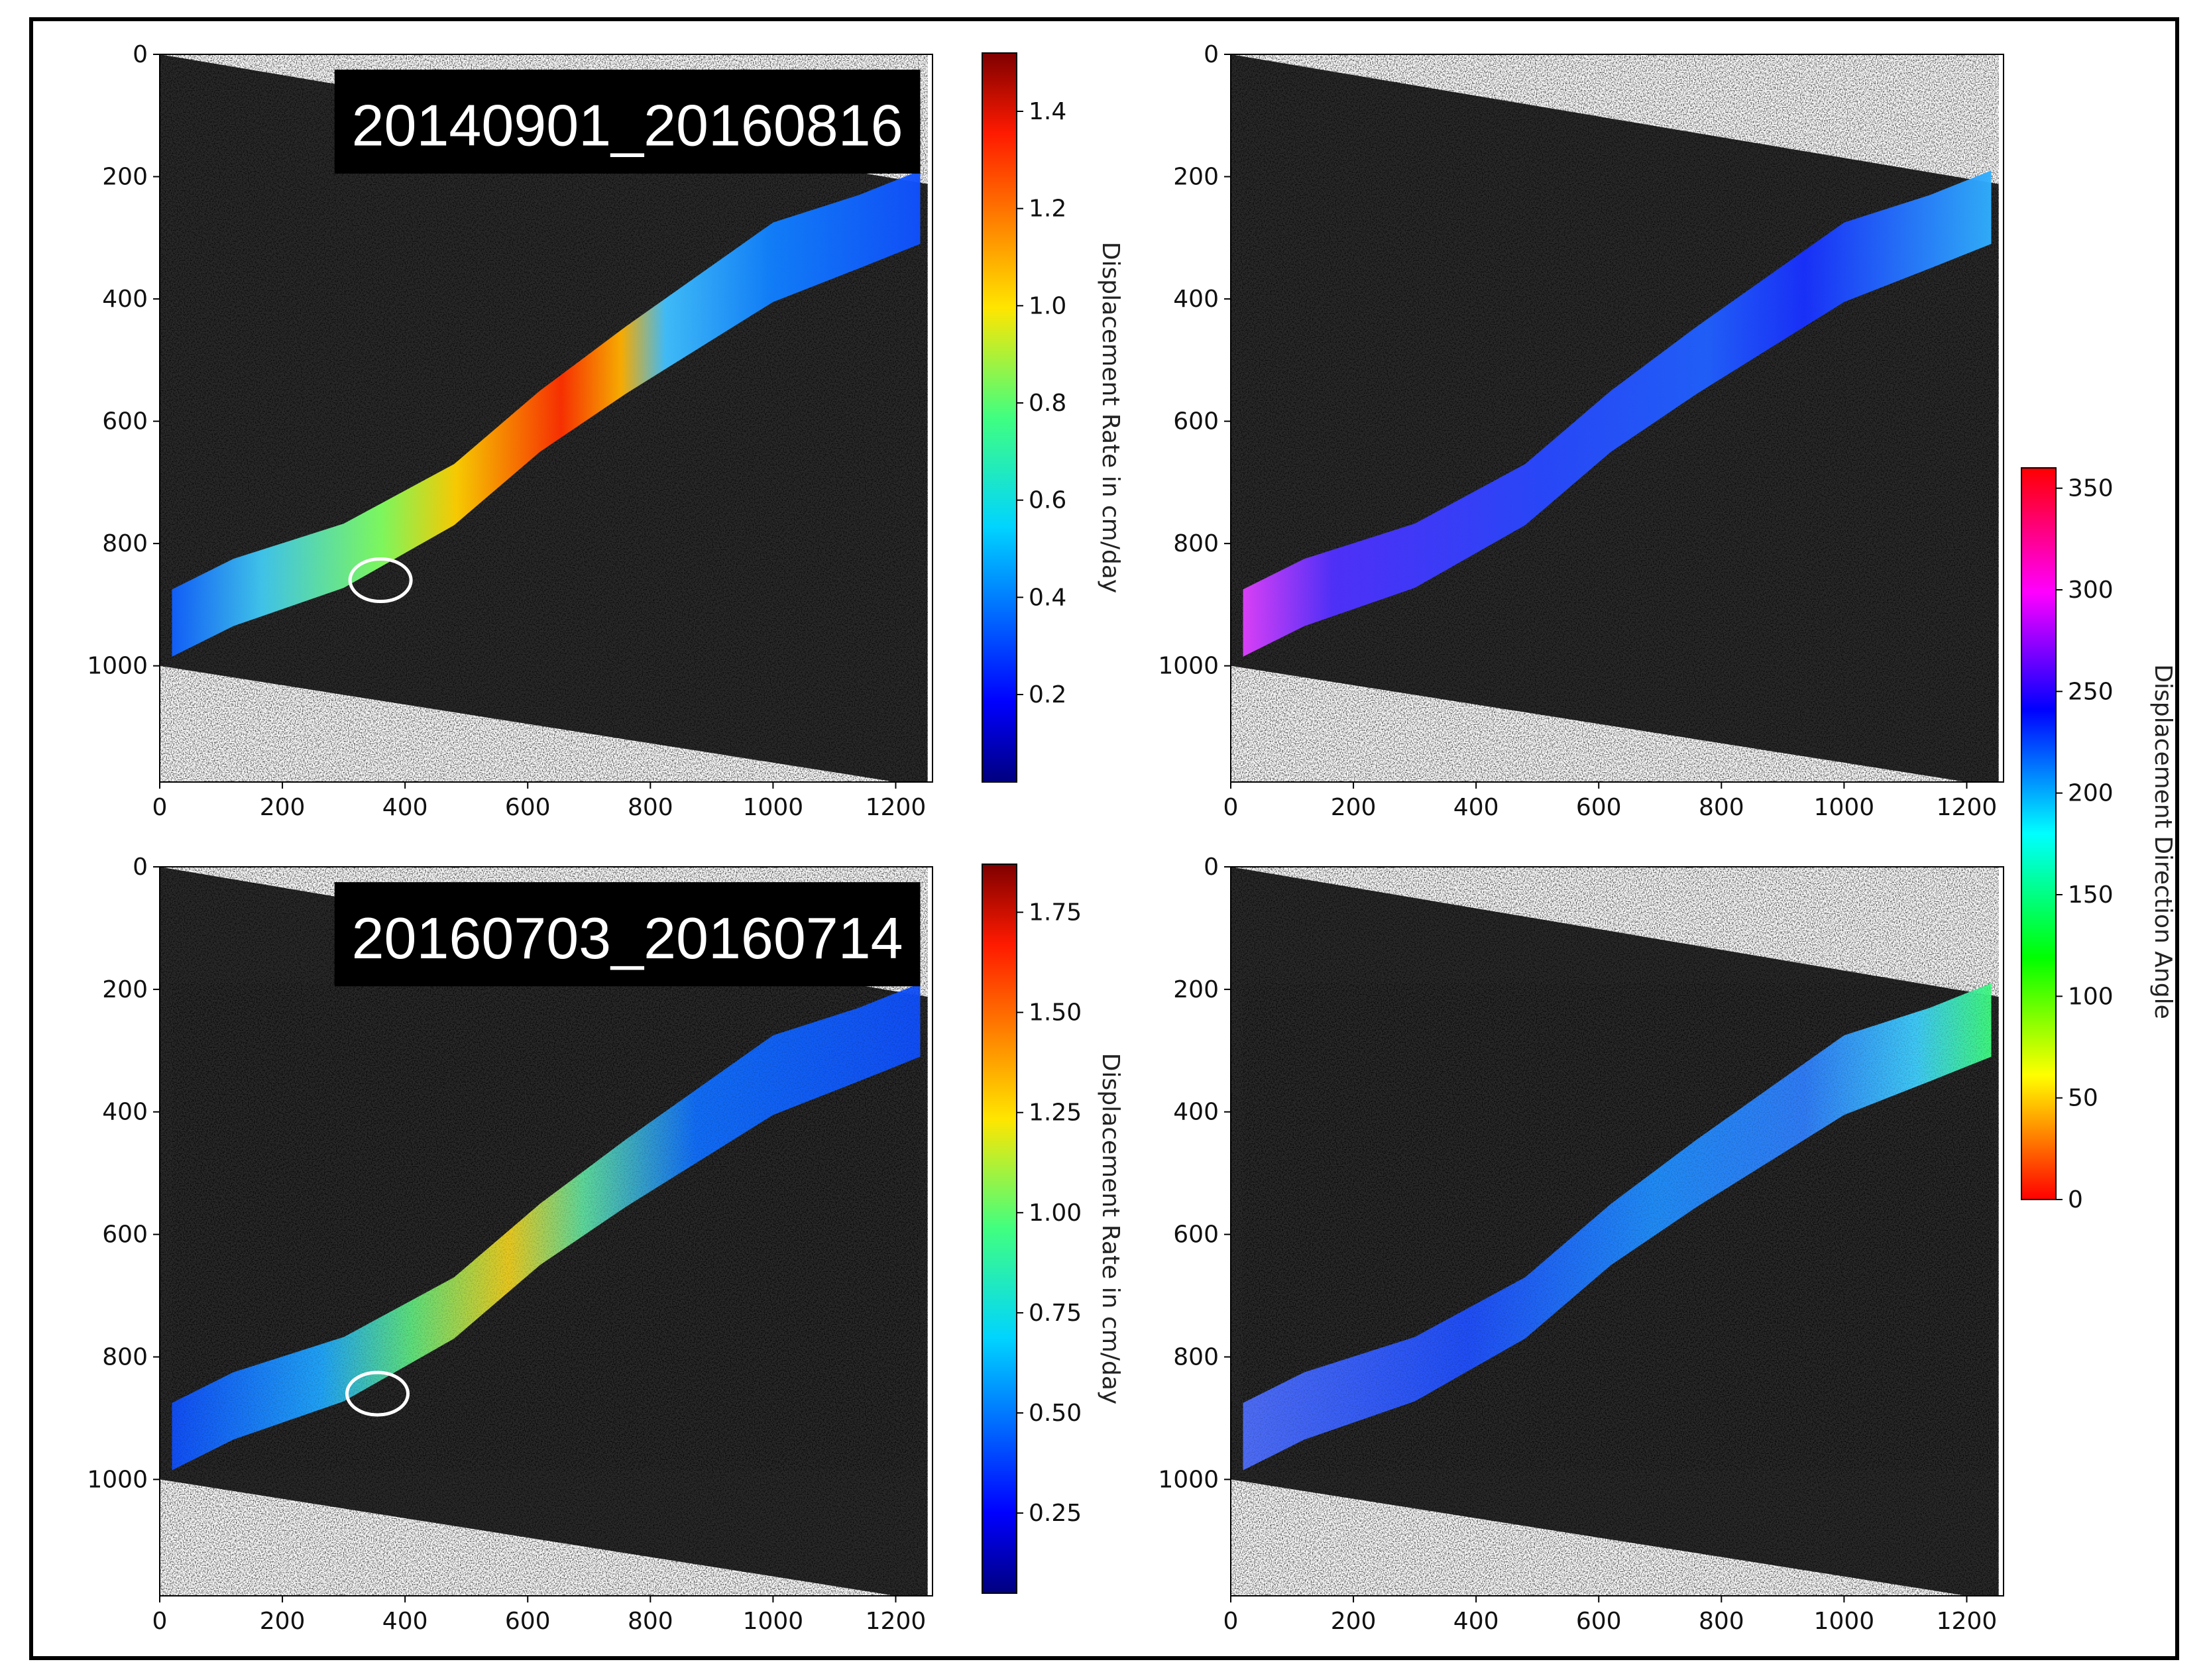  I want to click on colorbar-tick-label: 1.2, so click(1047, 210).